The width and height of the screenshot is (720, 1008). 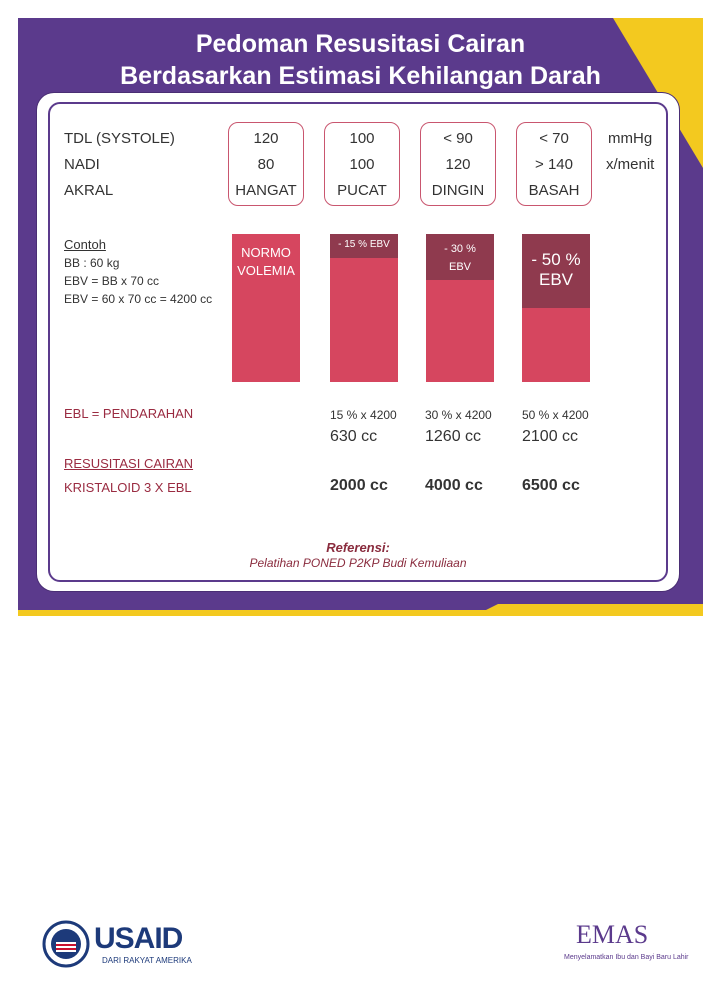 I want to click on nadi-value: > 140, so click(x=554, y=164).